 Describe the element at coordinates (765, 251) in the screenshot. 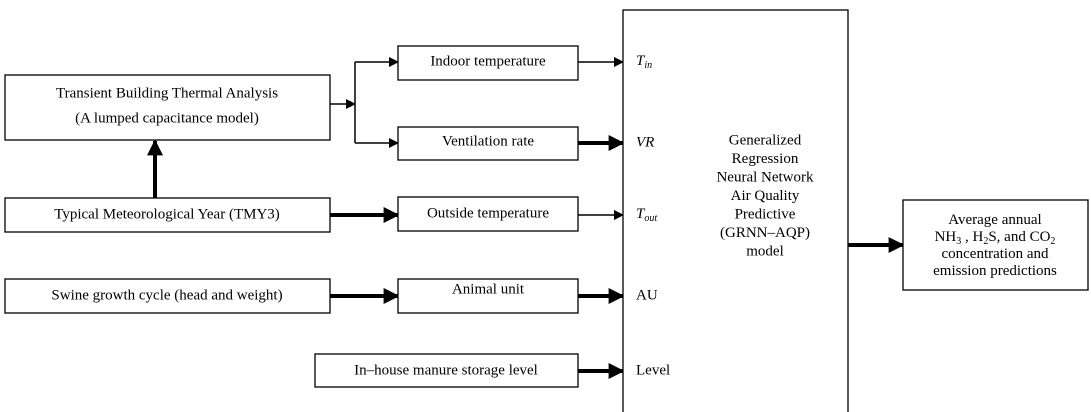

I see `model-line: model` at that location.